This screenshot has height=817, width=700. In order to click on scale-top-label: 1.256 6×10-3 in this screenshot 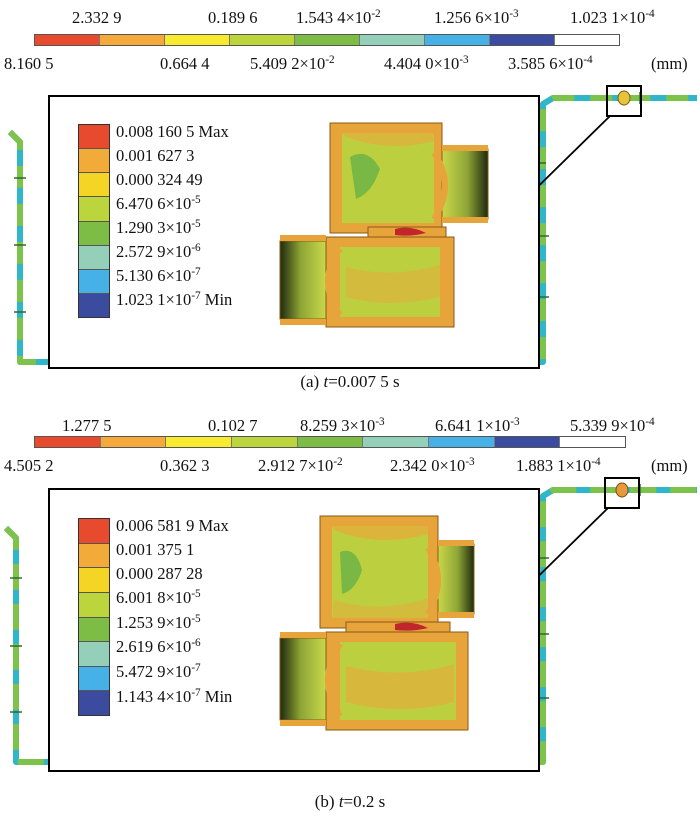, I will do `click(476, 17)`.